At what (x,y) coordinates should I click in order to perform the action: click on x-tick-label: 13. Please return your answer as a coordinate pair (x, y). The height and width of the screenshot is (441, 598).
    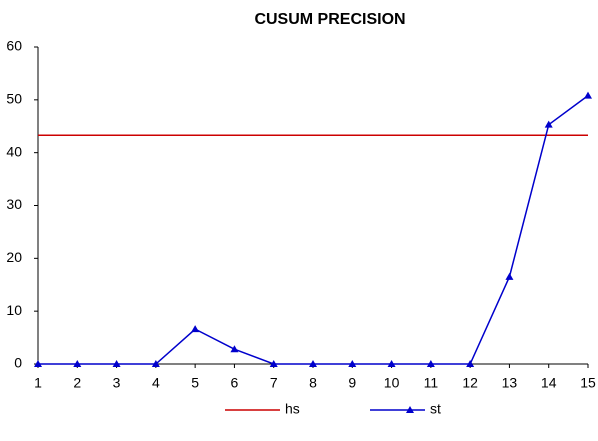
    Looking at the image, I should click on (510, 383).